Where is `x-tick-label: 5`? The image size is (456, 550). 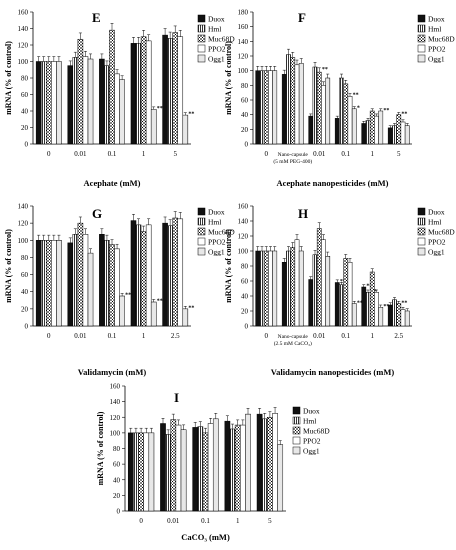 x-tick-label: 5 is located at coordinates (399, 154).